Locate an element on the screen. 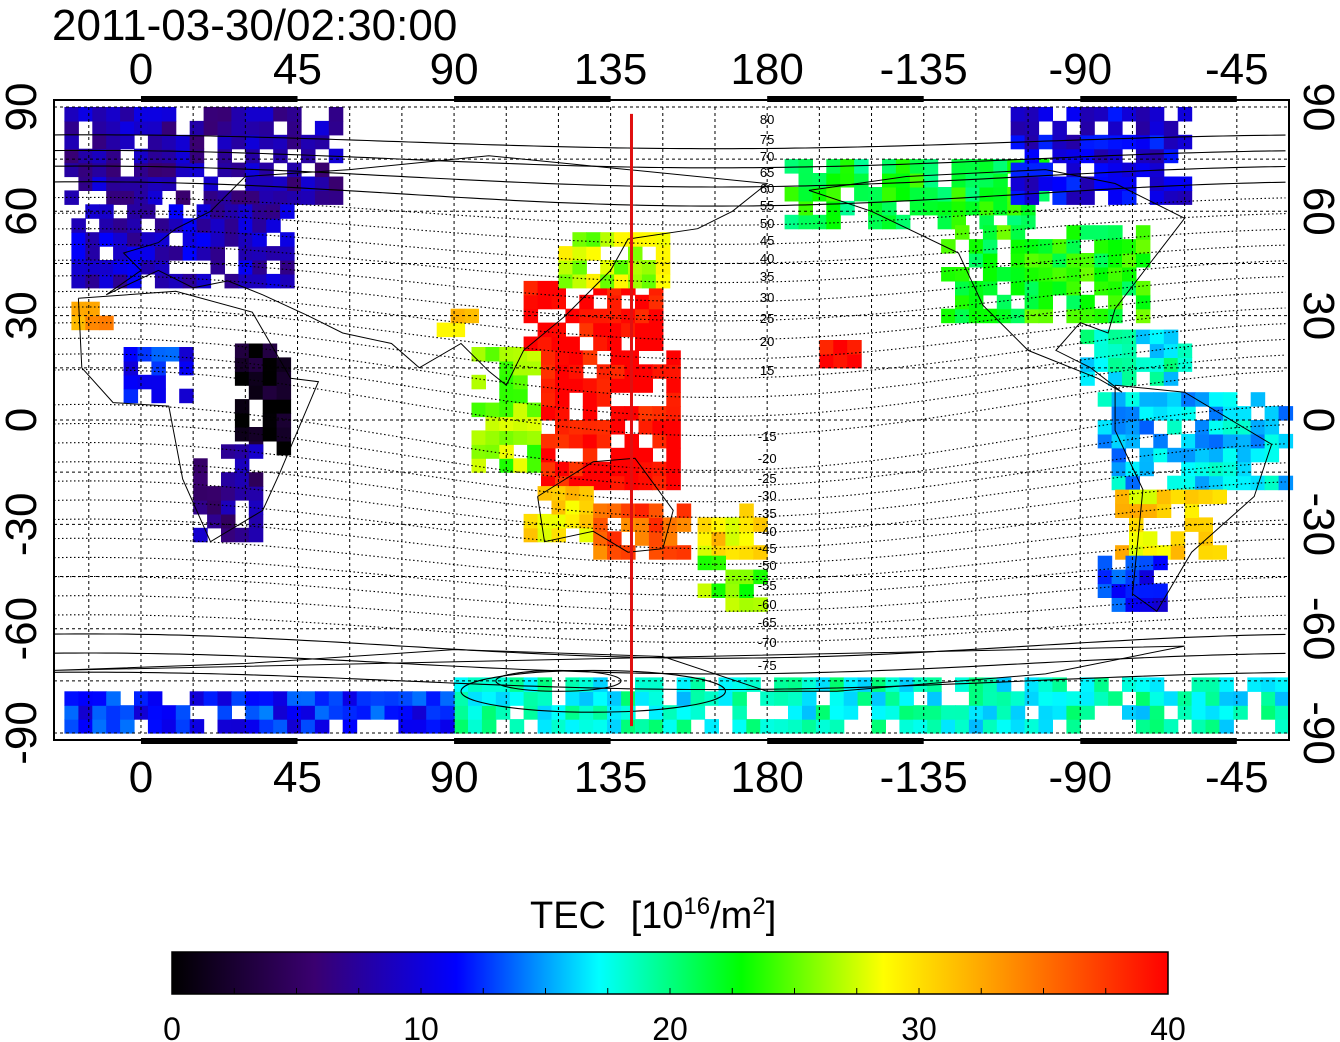 The image size is (1340, 1042). timestamp-title: 2011-03-30/02:30:00 is located at coordinates (254, 25).